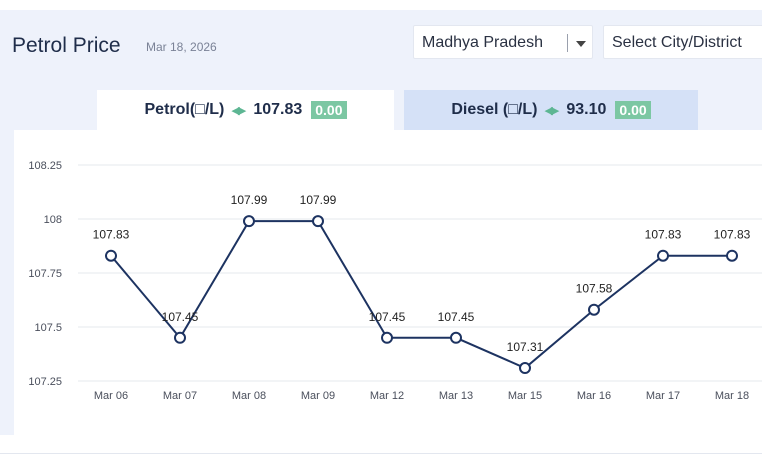 The image size is (762, 457). I want to click on x-tick-label: Mar 06, so click(111, 396).